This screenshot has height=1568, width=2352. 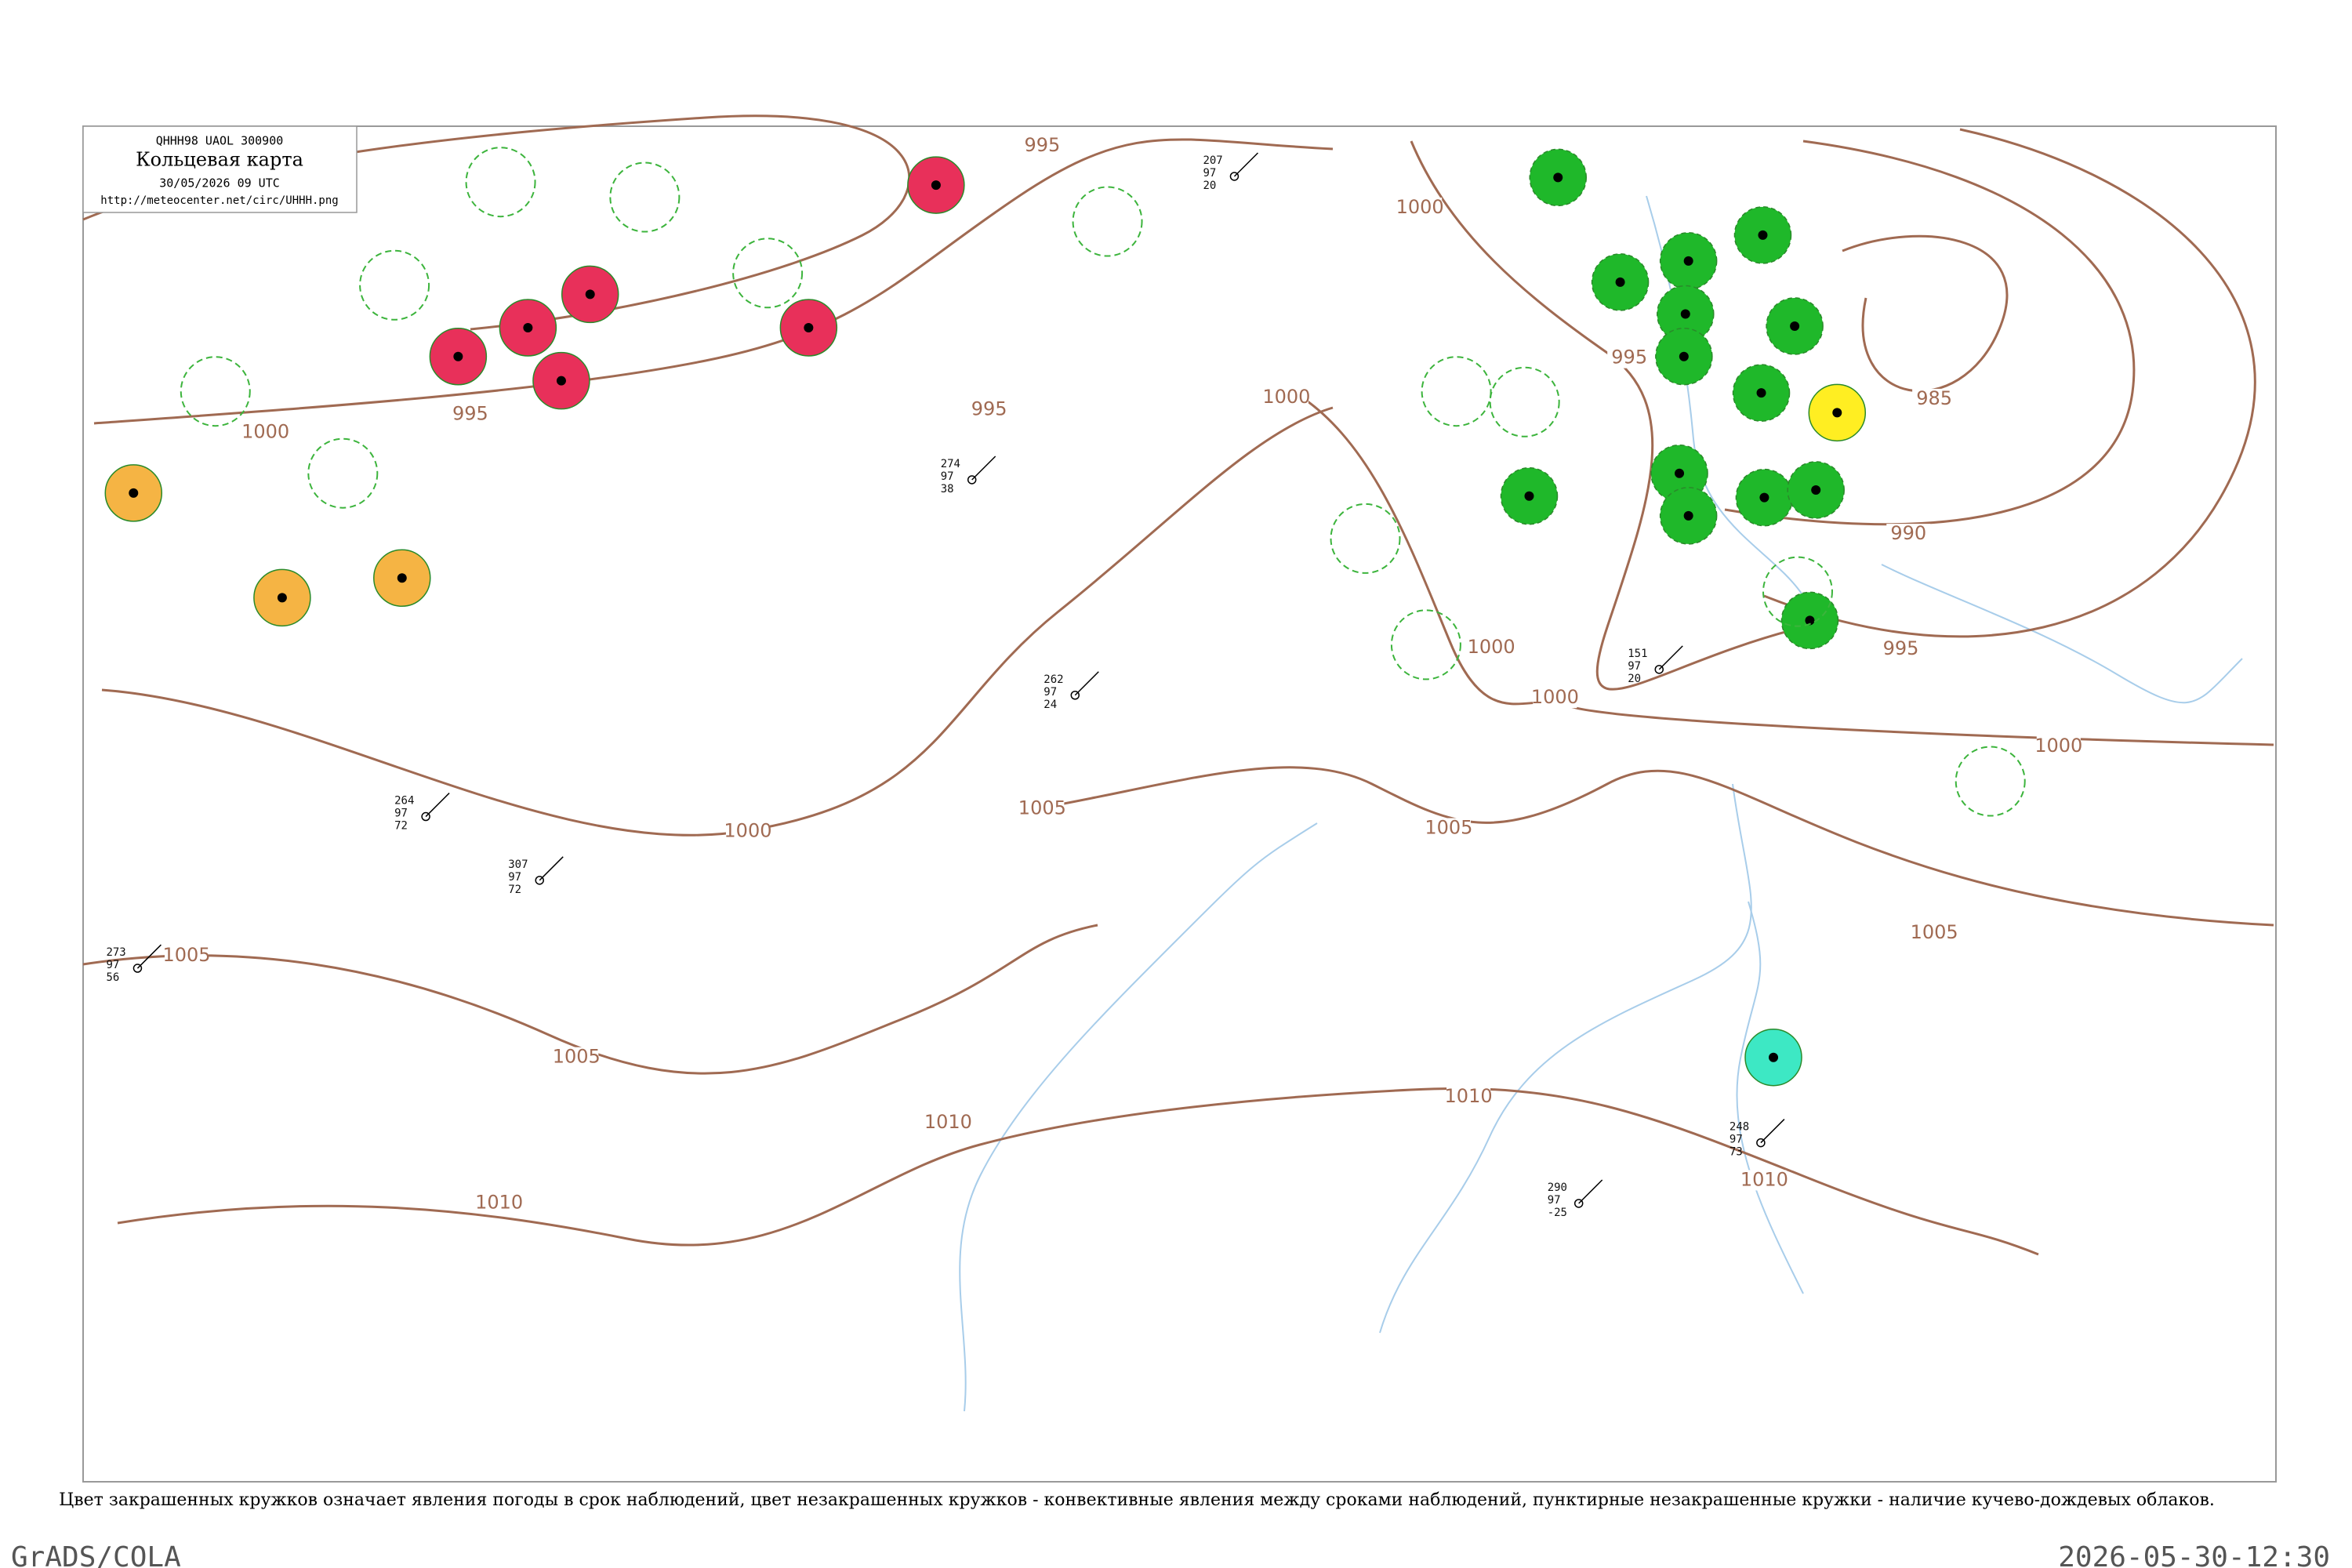 What do you see at coordinates (112, 977) in the screenshot?
I see `station-value: 56` at bounding box center [112, 977].